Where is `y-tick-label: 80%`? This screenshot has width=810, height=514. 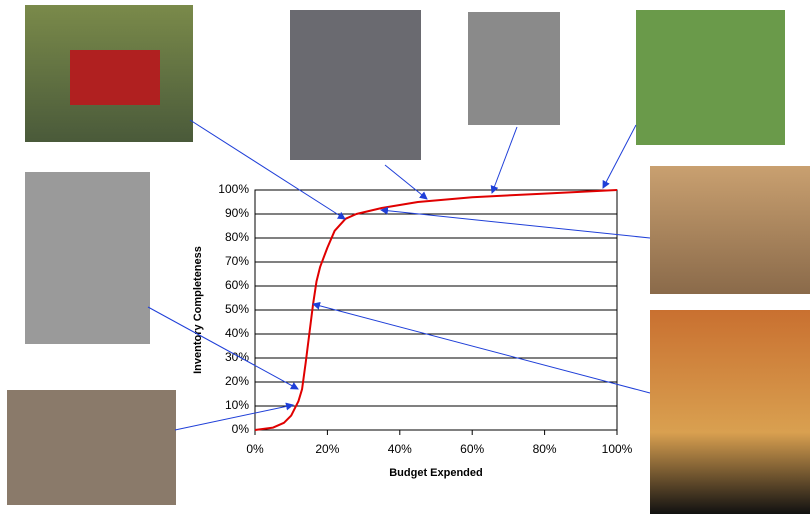 y-tick-label: 80% is located at coordinates (237, 237).